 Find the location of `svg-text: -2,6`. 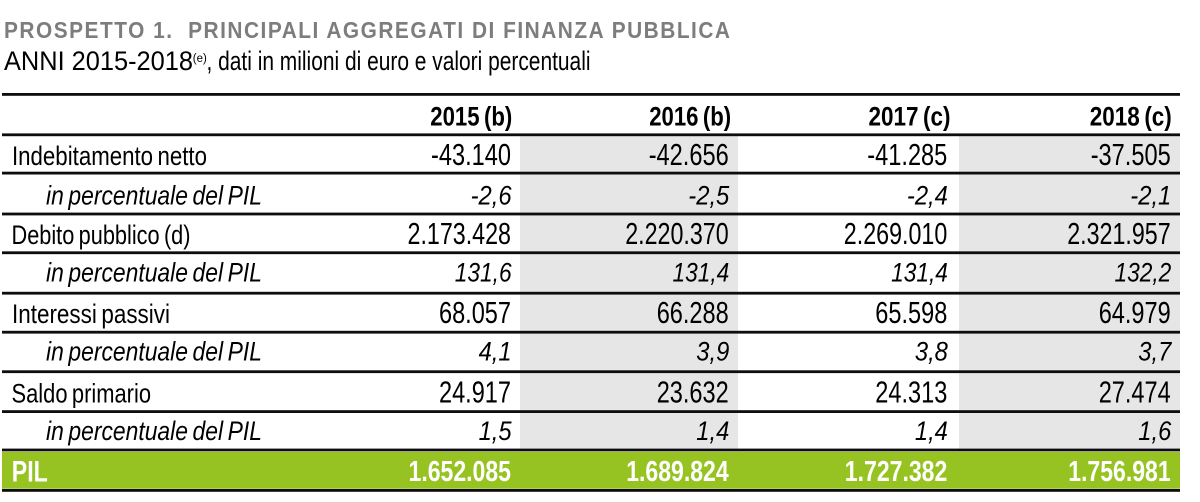

svg-text: -2,6 is located at coordinates (492, 195).